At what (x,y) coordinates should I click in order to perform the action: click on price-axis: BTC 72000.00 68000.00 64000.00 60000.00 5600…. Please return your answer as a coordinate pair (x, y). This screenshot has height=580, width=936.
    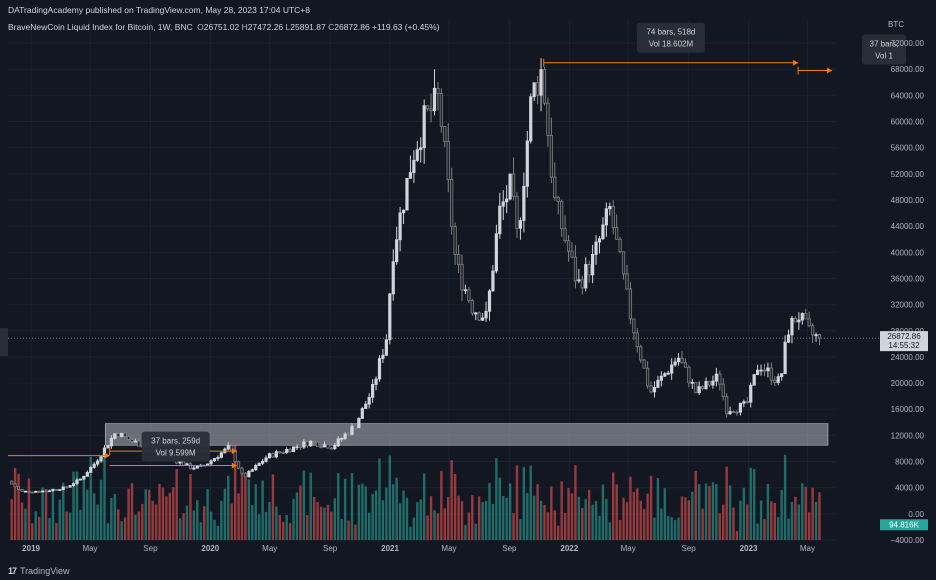
    Looking at the image, I should click on (904, 282).